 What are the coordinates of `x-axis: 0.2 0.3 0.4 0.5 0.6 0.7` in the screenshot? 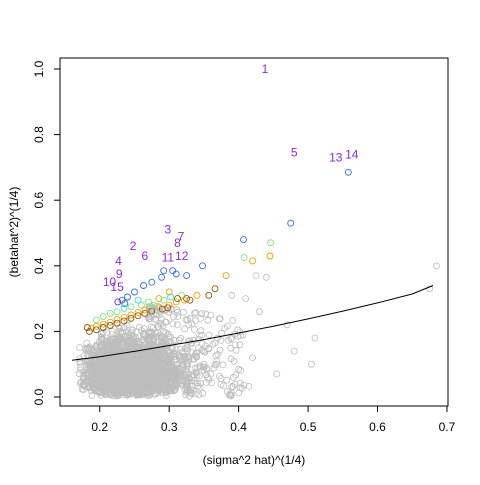 It's located at (273, 419).